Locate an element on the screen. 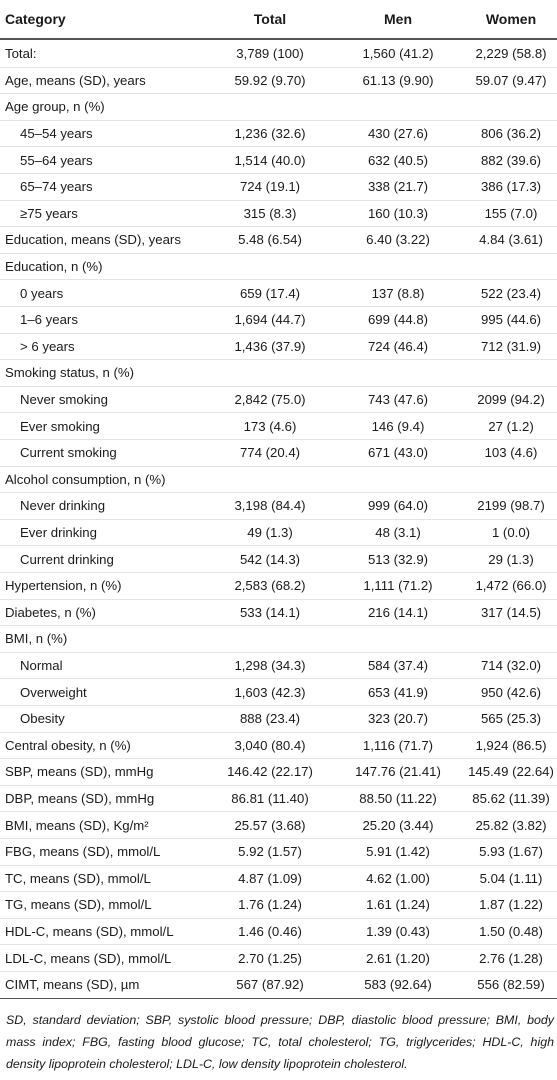 Image resolution: width=557 pixels, height=1080 pixels. cell-value: 25.82 (3.82) is located at coordinates (511, 825).